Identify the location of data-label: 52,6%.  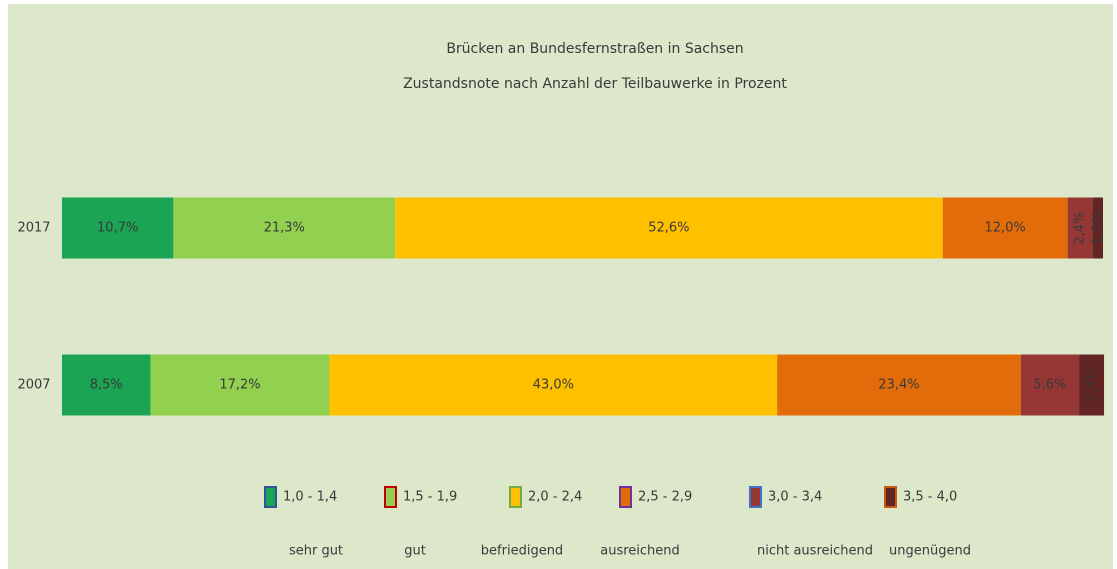
(668, 228).